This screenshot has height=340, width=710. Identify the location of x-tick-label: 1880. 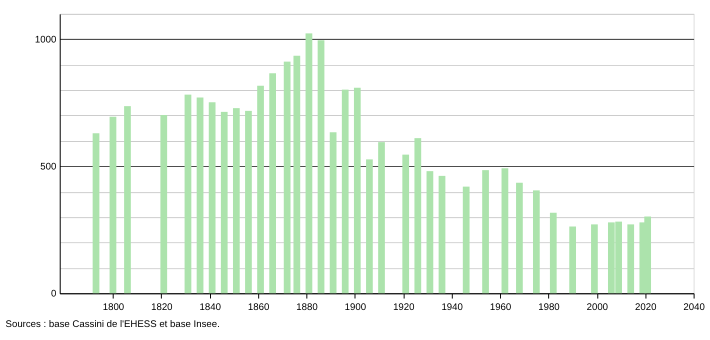
(307, 308).